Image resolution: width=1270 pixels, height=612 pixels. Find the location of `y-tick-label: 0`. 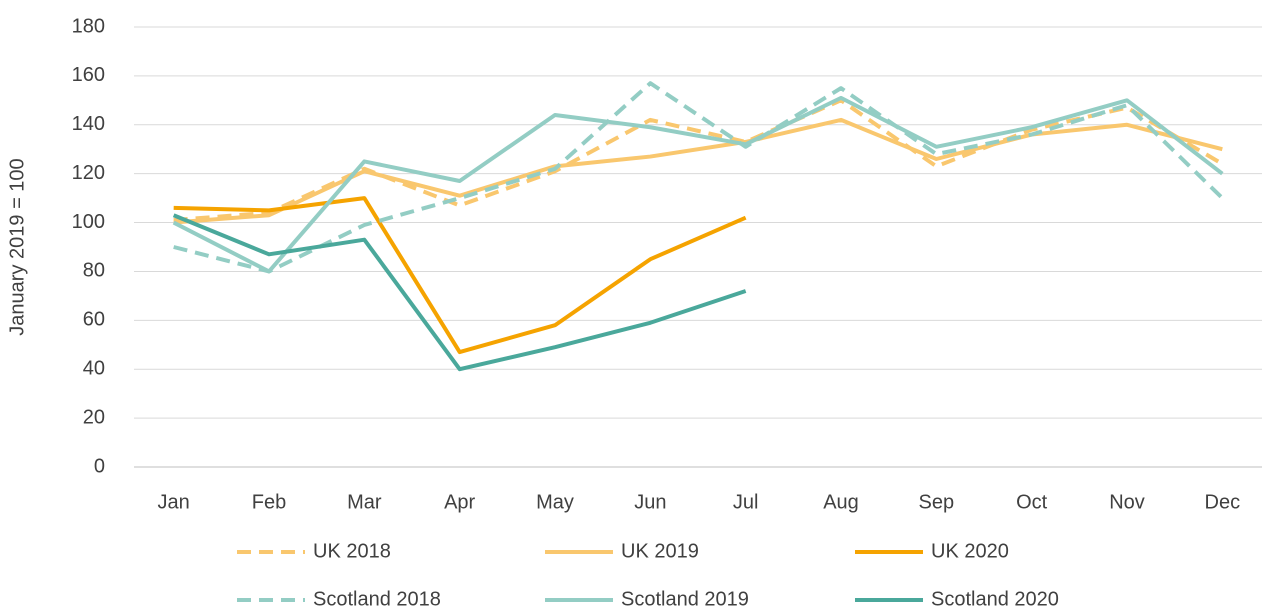

y-tick-label: 0 is located at coordinates (99, 466).